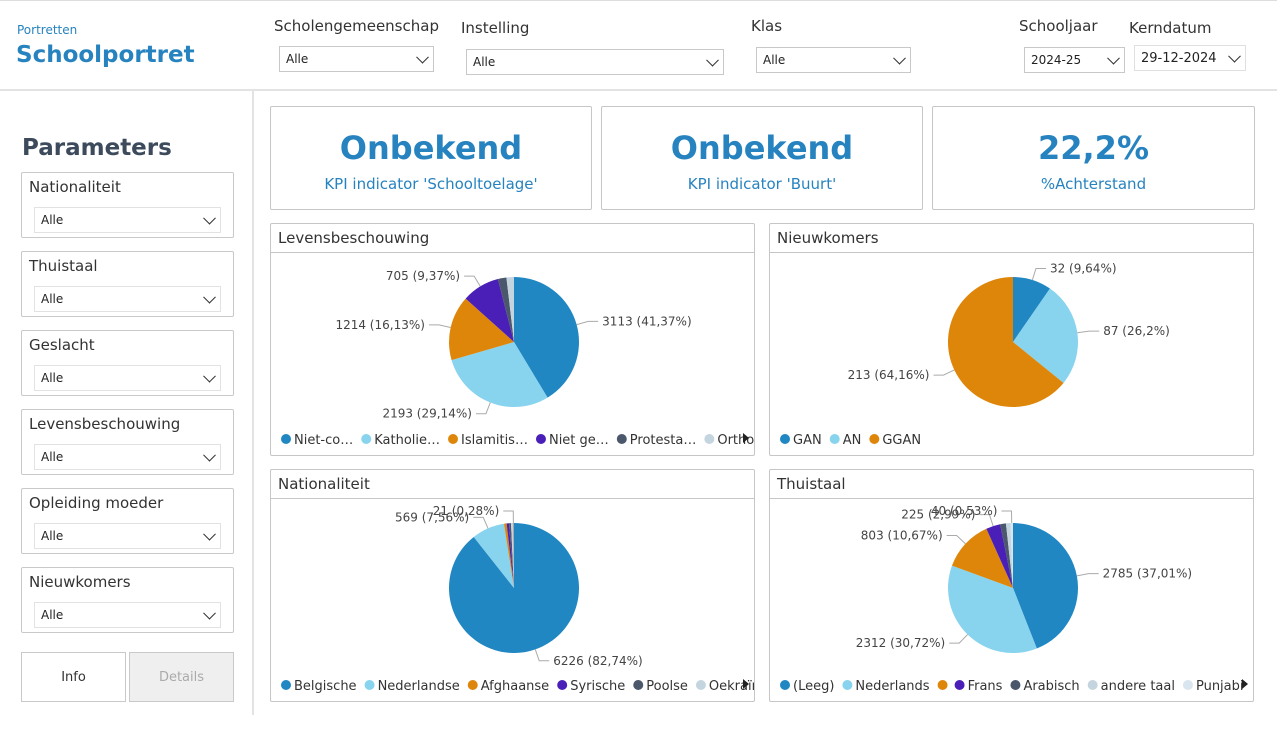 The height and width of the screenshot is (730, 1277). What do you see at coordinates (325, 686) in the screenshot?
I see `legend-label: Belgische` at bounding box center [325, 686].